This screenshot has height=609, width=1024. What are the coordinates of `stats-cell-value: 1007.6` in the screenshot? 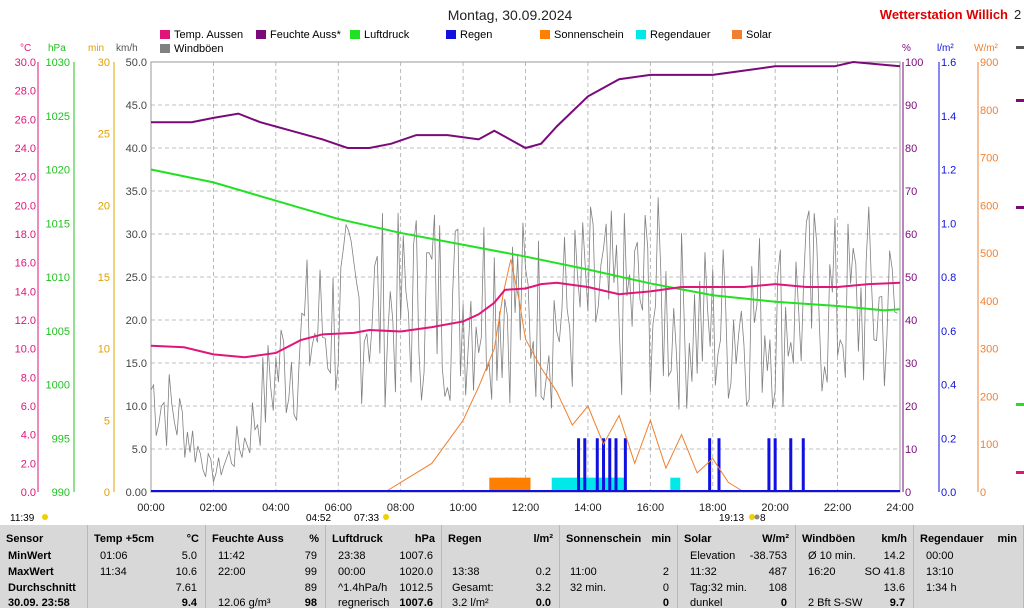 It's located at (416, 556).